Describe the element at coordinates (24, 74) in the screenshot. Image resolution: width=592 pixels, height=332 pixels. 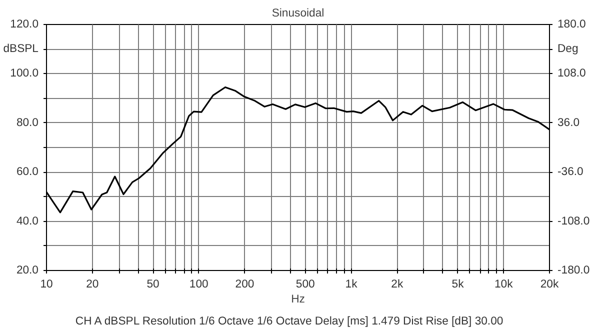
I see `y-tick-label: 100.0` at that location.